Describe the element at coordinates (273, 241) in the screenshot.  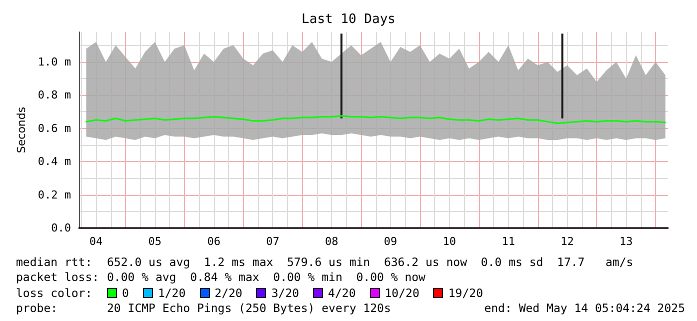
I see `x-tick-label: 07` at that location.